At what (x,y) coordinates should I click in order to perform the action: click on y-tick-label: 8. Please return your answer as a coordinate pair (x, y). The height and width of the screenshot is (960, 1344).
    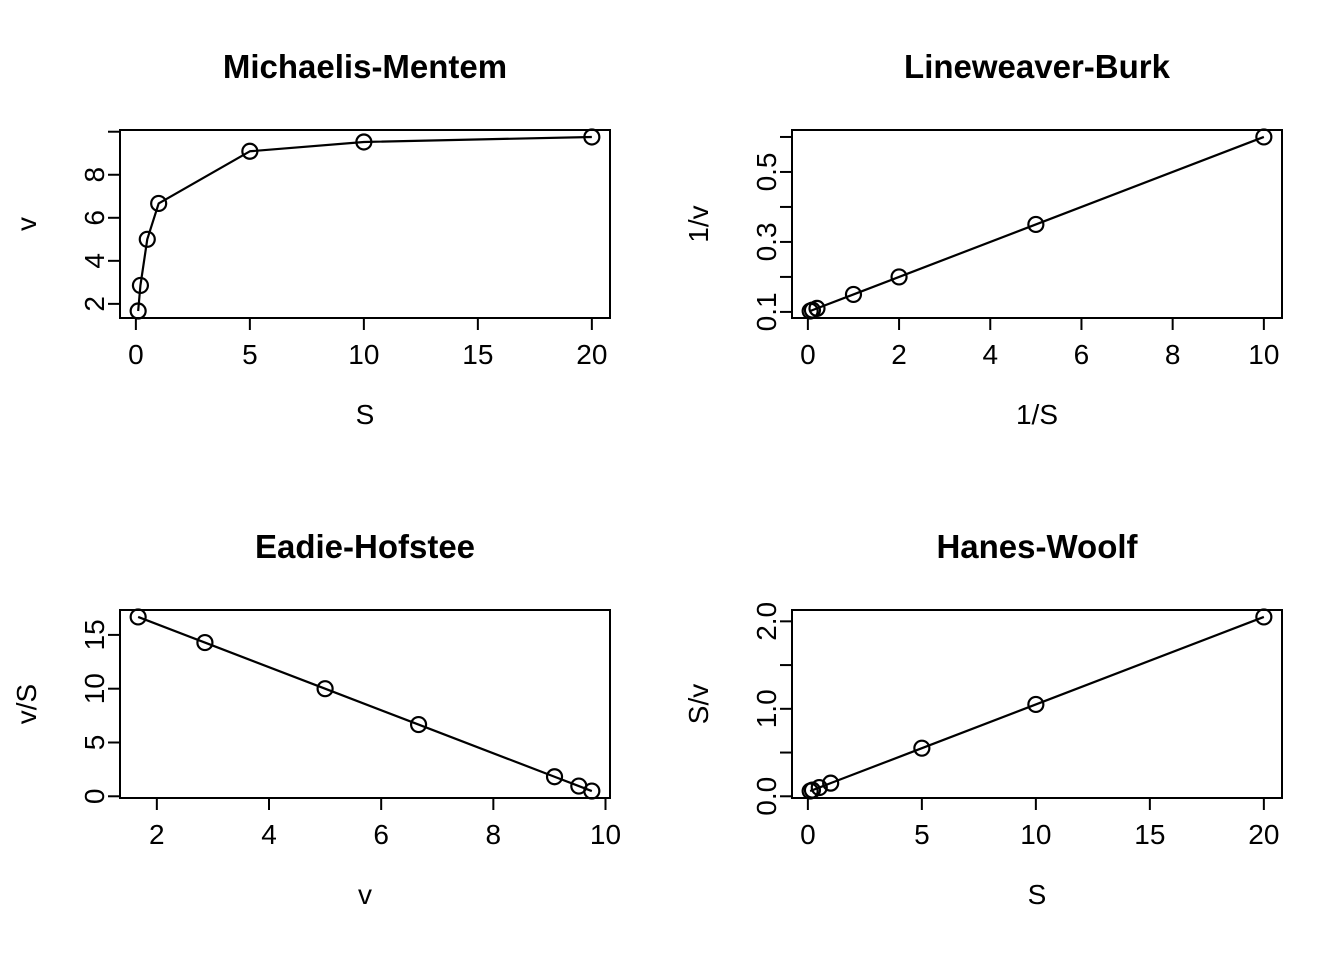
    Looking at the image, I should click on (94, 175).